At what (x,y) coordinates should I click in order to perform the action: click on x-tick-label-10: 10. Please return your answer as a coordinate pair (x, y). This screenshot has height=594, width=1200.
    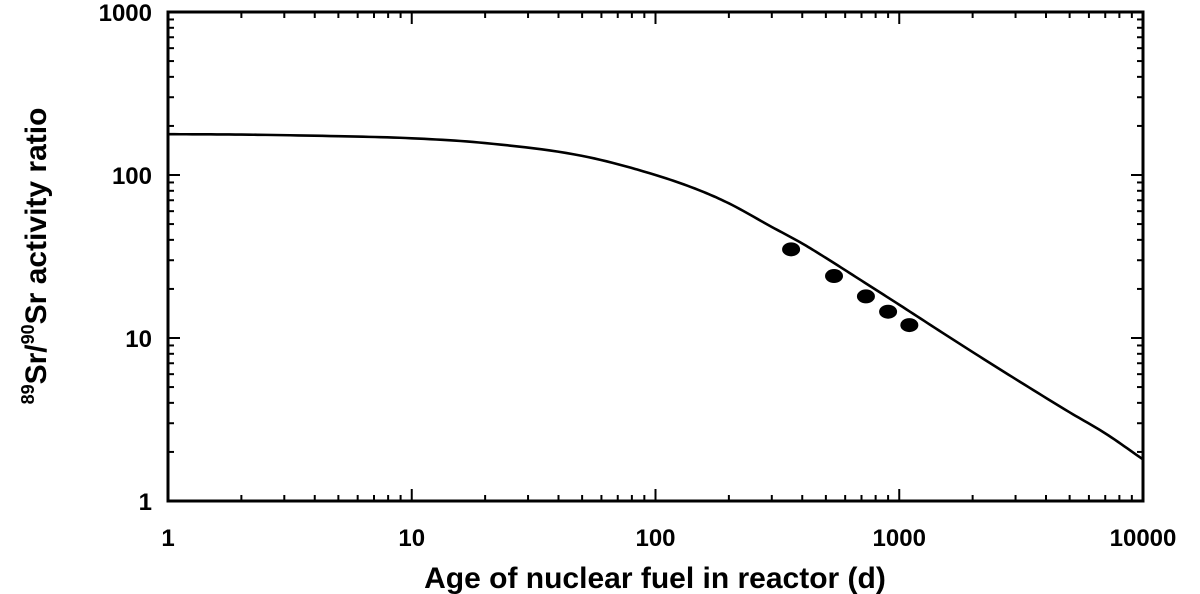
    Looking at the image, I should click on (411, 538).